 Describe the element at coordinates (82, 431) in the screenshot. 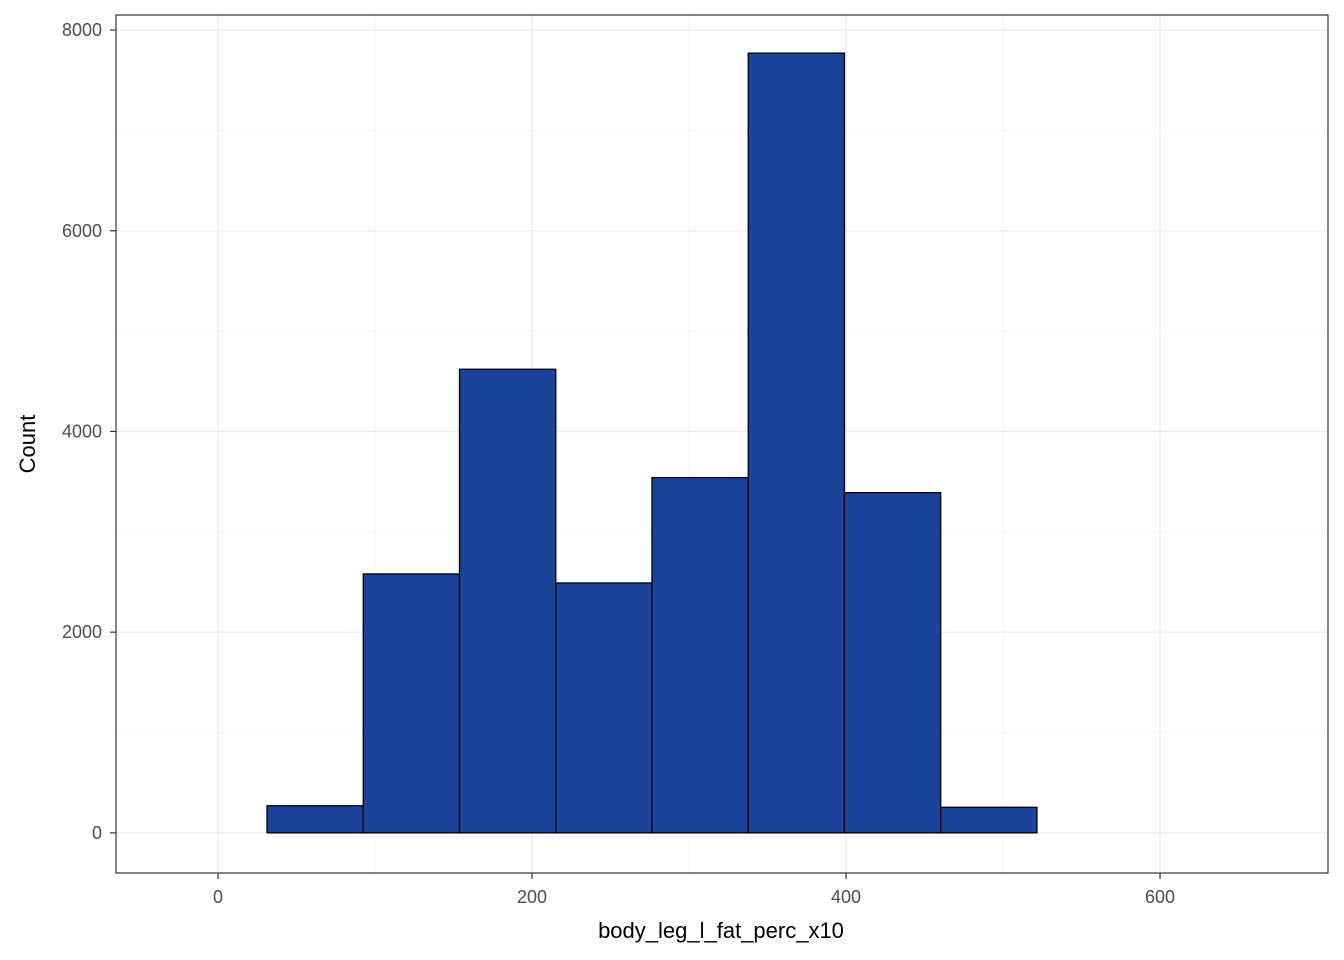

I see `y-tick-label: 4000` at that location.